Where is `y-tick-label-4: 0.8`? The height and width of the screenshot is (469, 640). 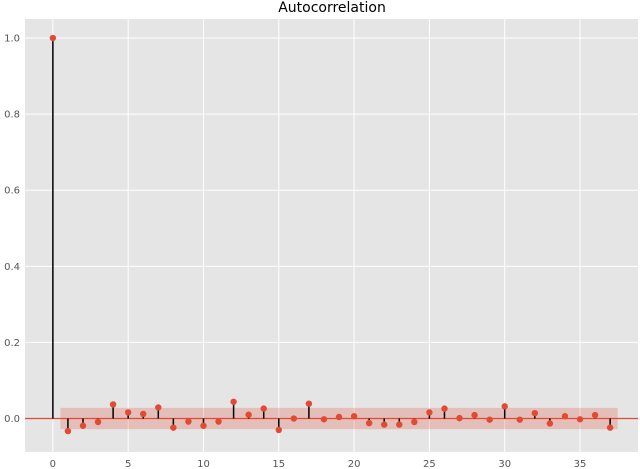 y-tick-label-4: 0.8 is located at coordinates (12, 115).